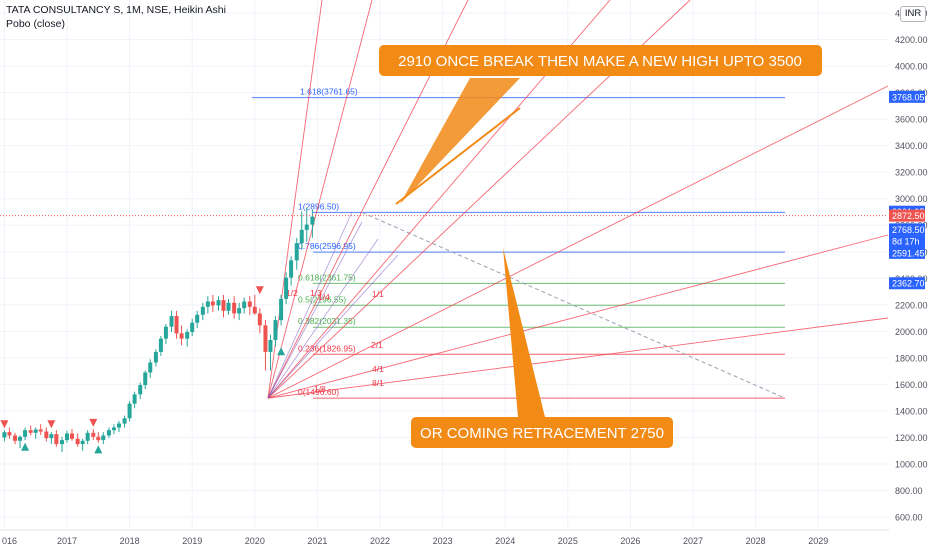  What do you see at coordinates (158, 330) in the screenshot?
I see `candles` at bounding box center [158, 330].